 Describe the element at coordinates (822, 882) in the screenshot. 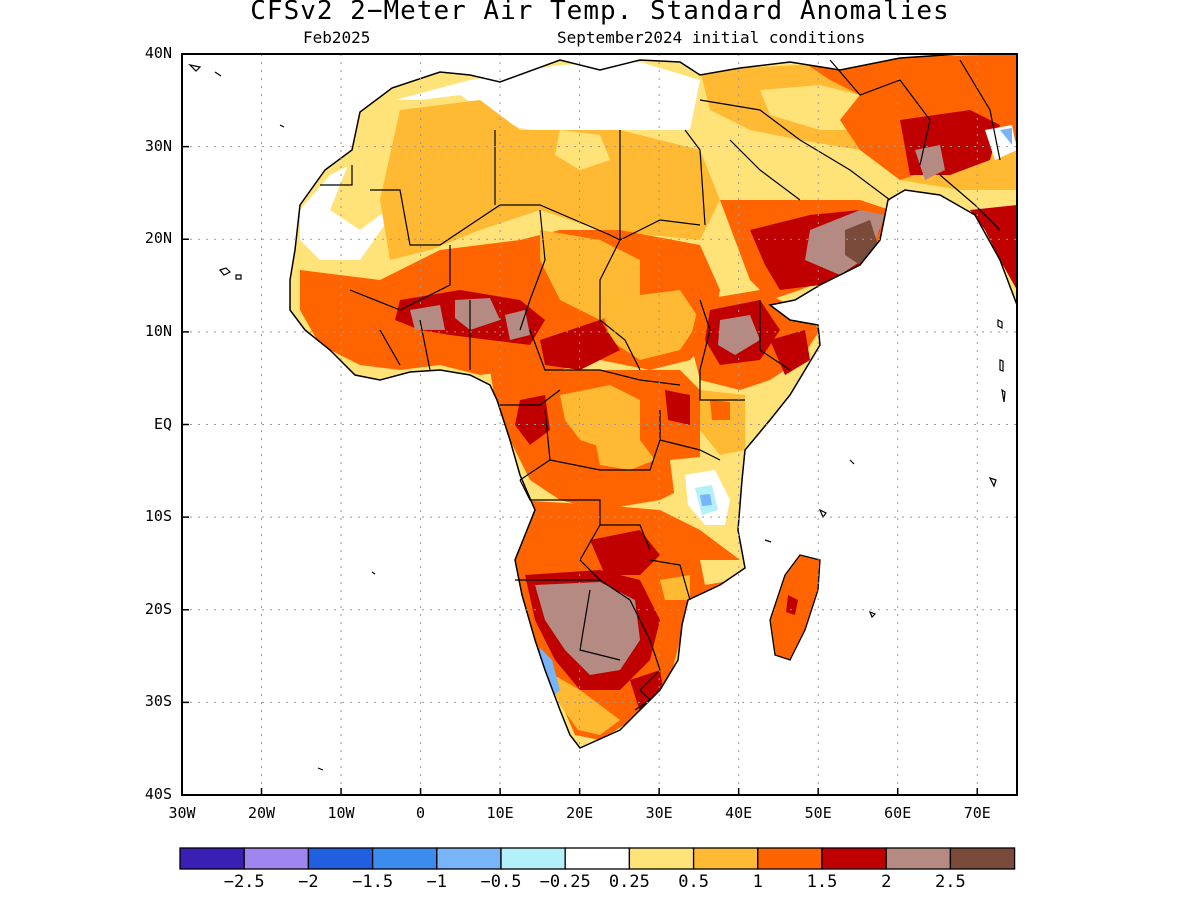

I see `colorbar-label: 1.5` at that location.